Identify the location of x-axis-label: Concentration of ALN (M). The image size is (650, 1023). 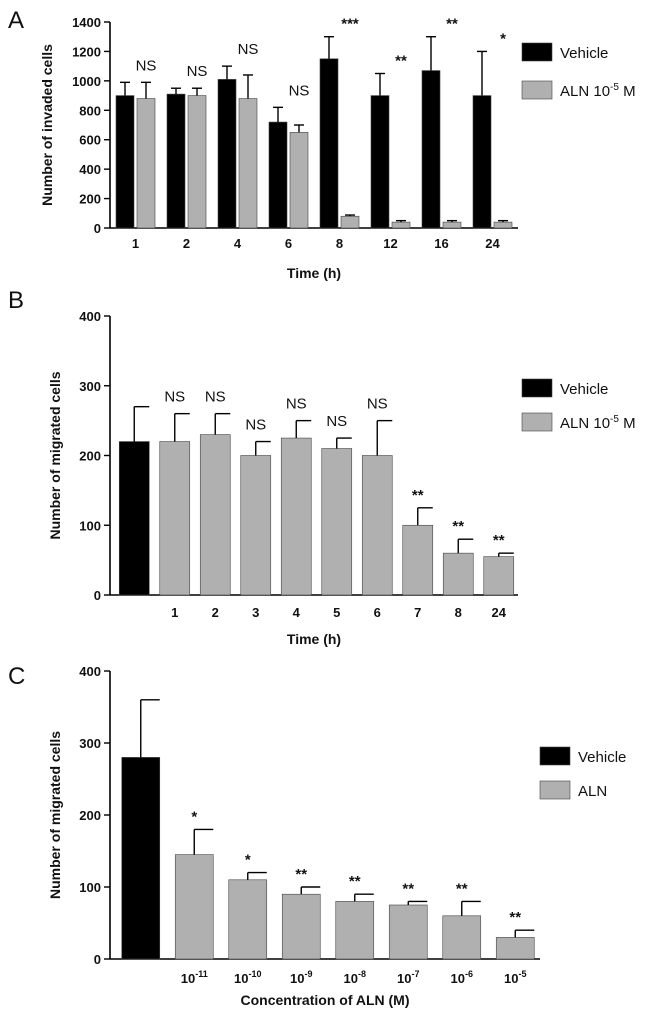
(324, 1000).